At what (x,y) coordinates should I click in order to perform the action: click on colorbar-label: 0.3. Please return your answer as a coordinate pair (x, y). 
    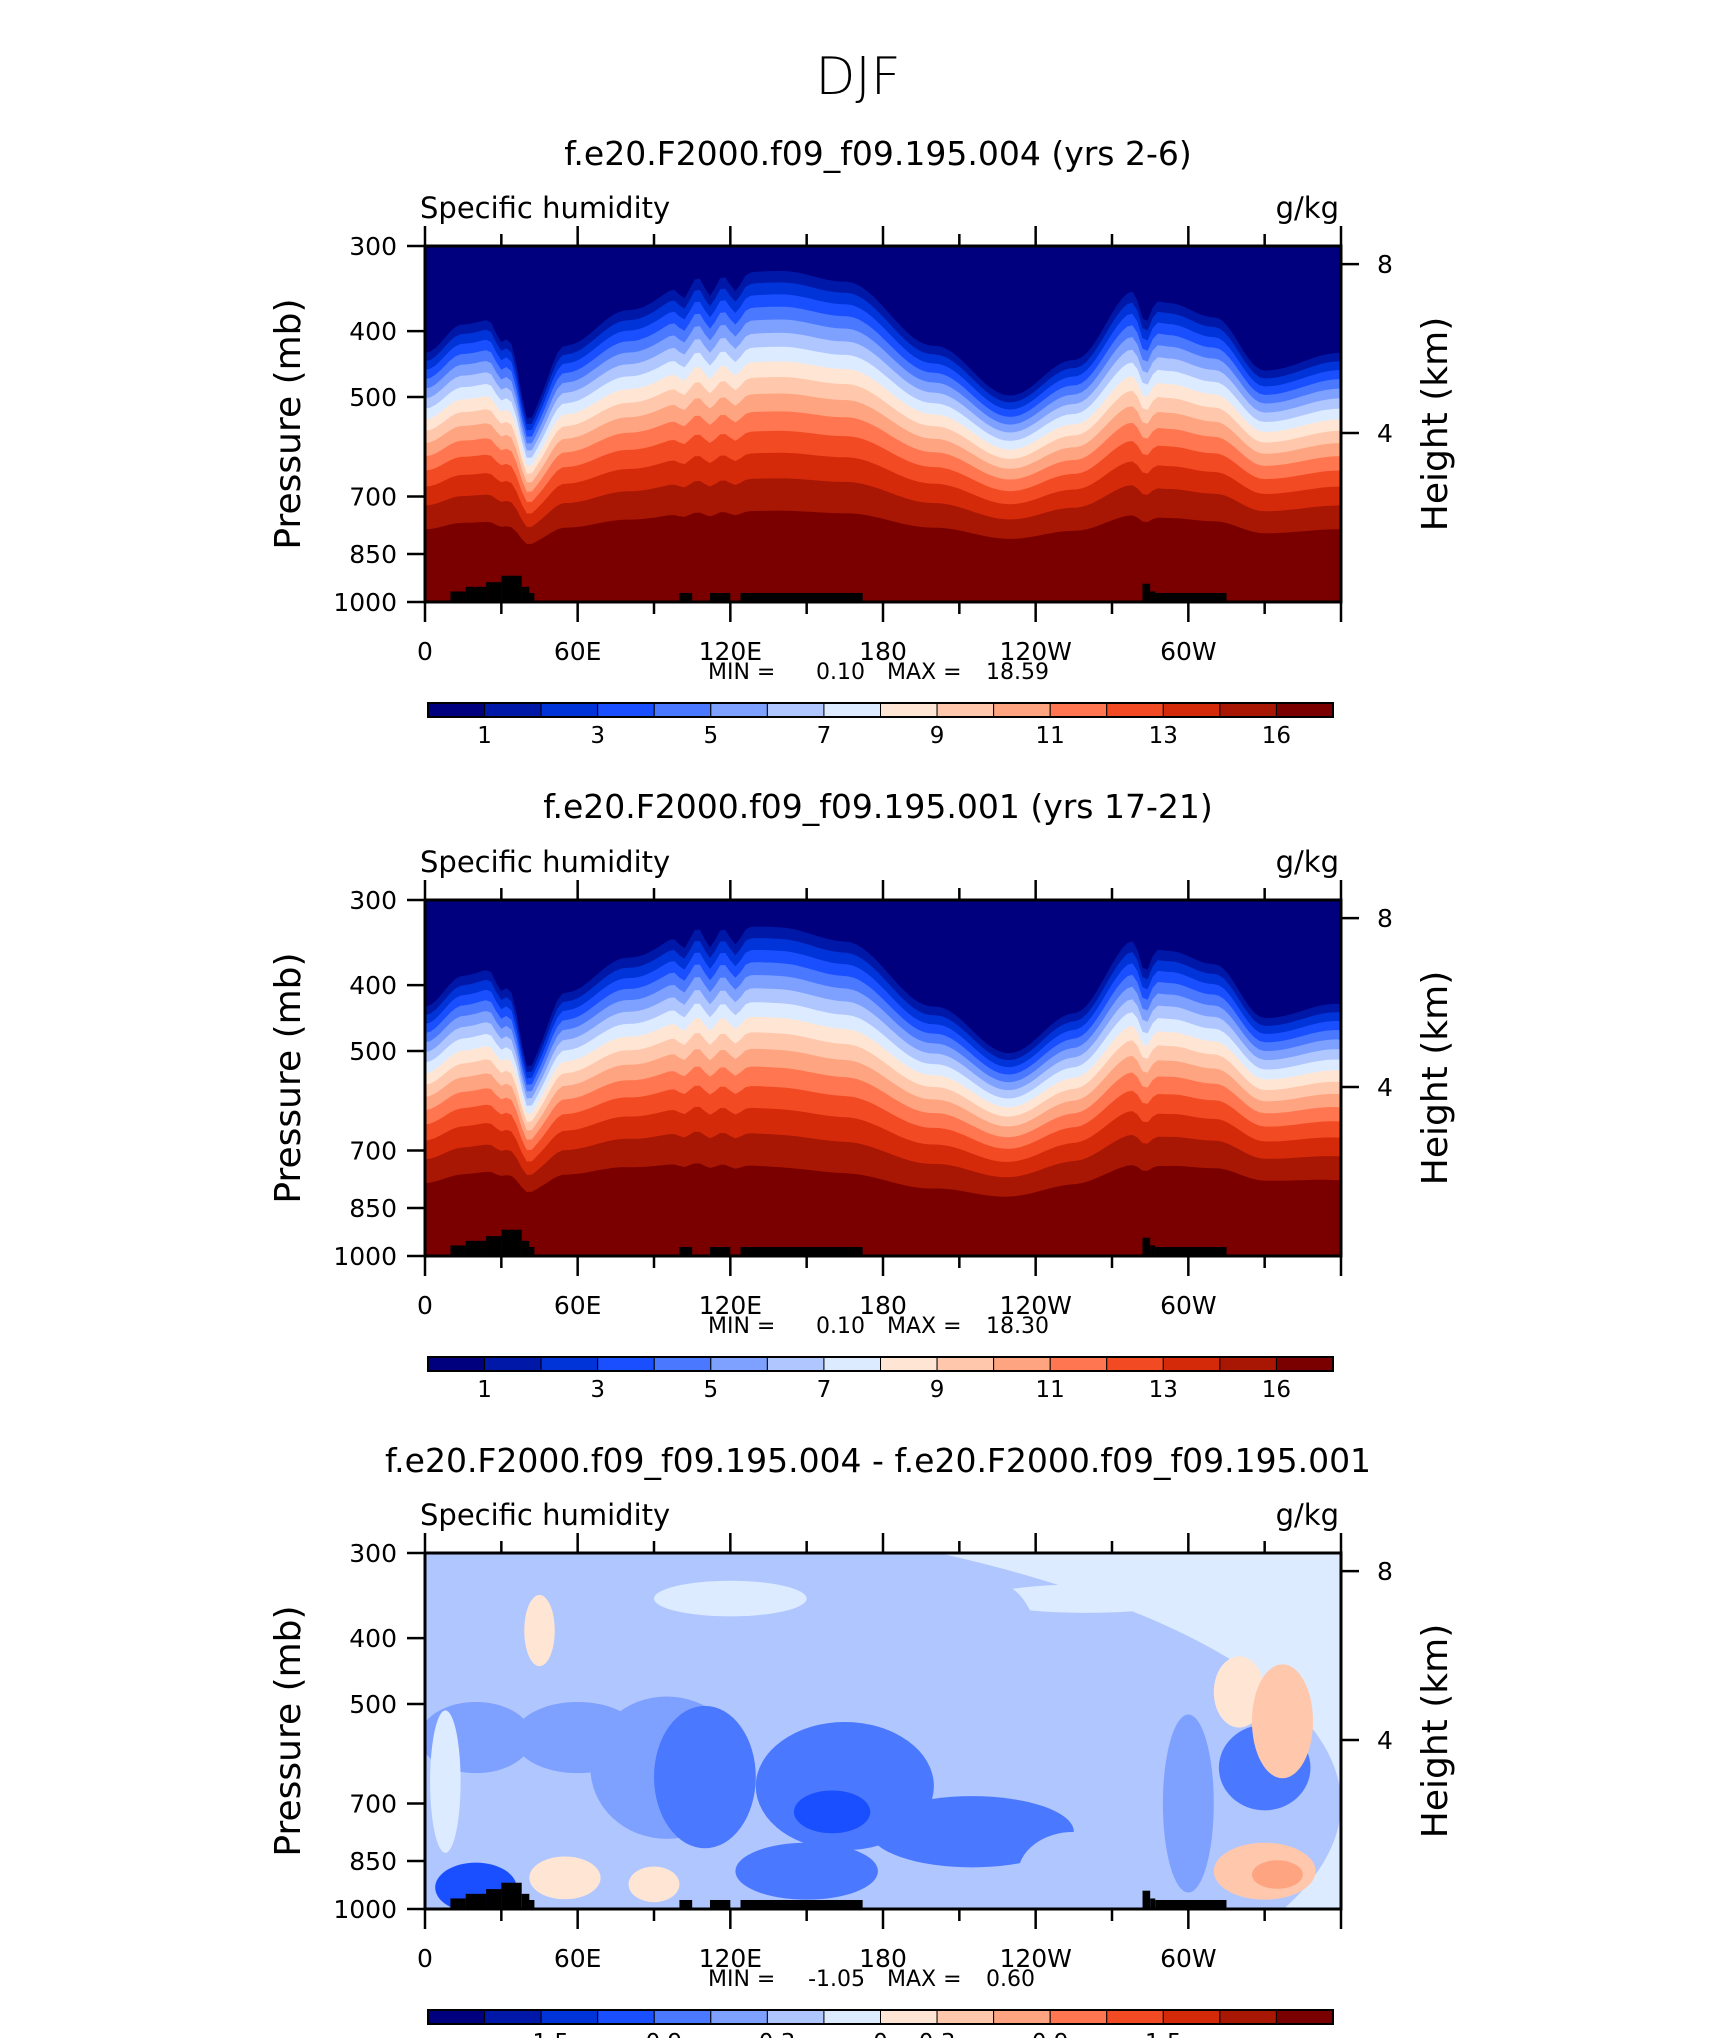
    Looking at the image, I should click on (937, 2034).